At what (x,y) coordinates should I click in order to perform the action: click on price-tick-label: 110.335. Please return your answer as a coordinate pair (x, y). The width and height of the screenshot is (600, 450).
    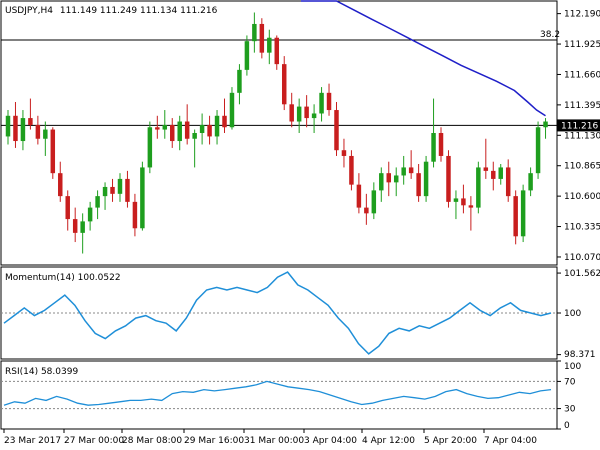
    Looking at the image, I should click on (582, 228).